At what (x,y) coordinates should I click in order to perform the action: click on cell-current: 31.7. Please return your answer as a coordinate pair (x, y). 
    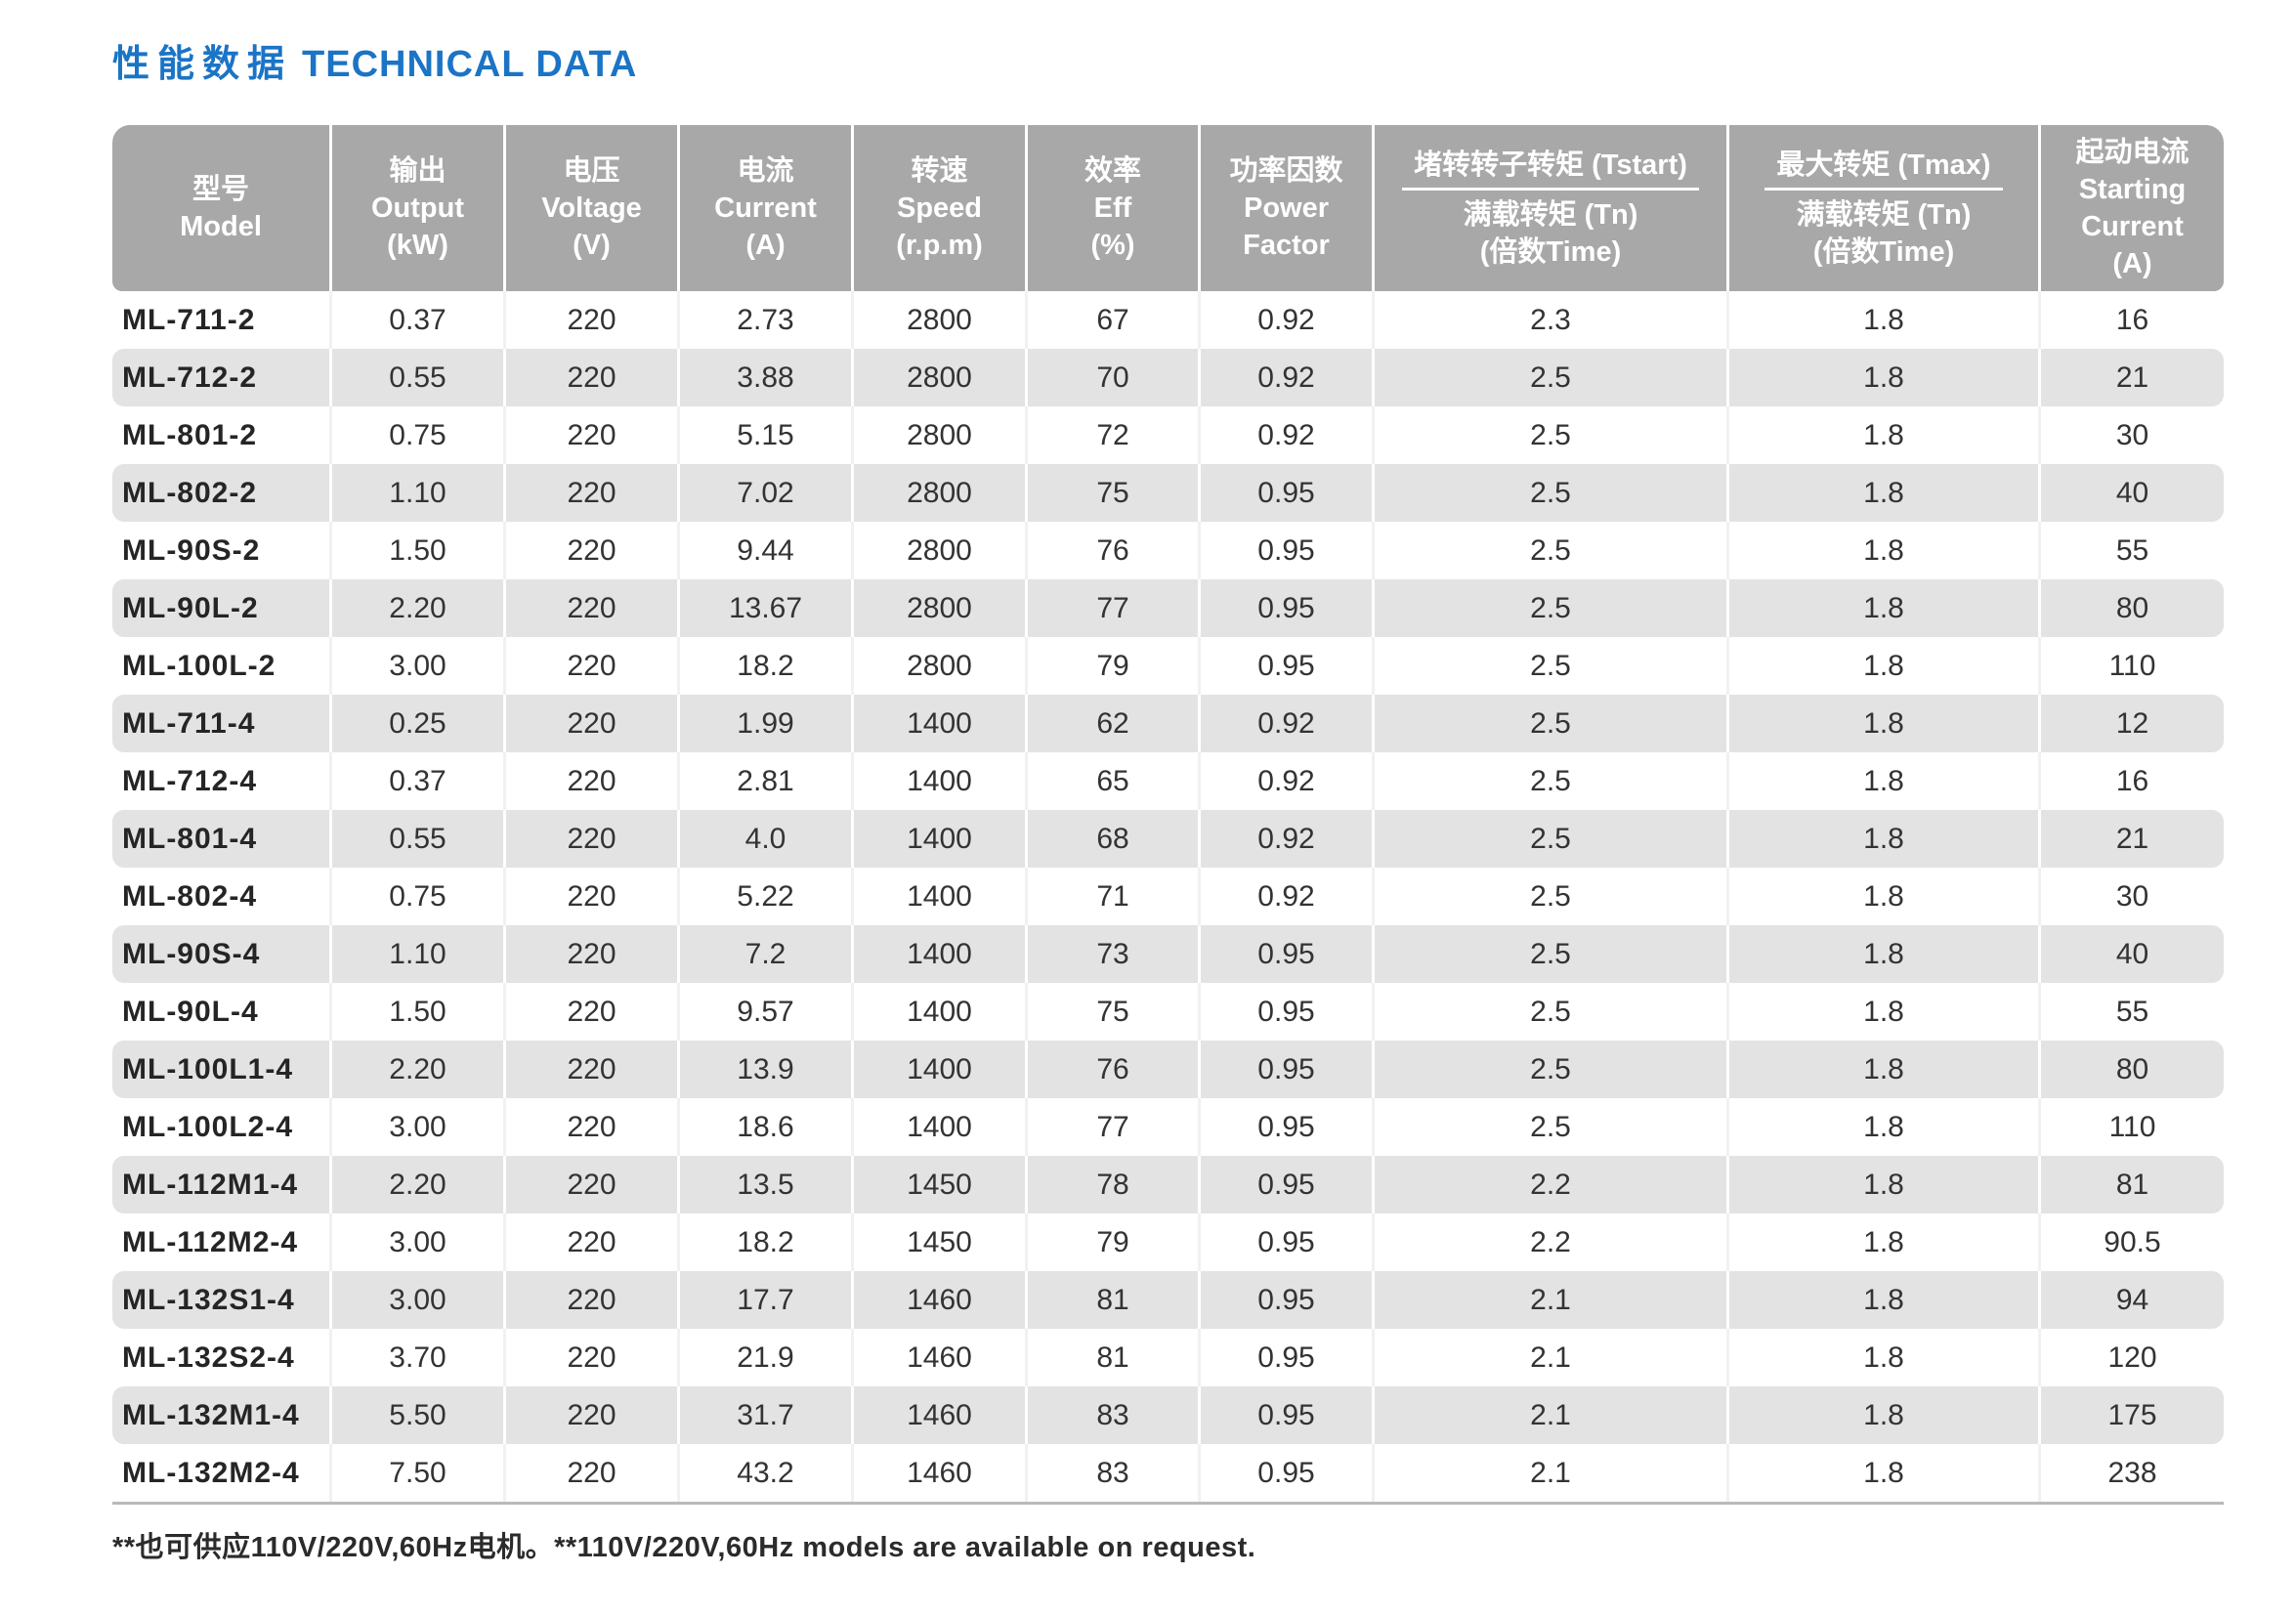
    Looking at the image, I should click on (764, 1415).